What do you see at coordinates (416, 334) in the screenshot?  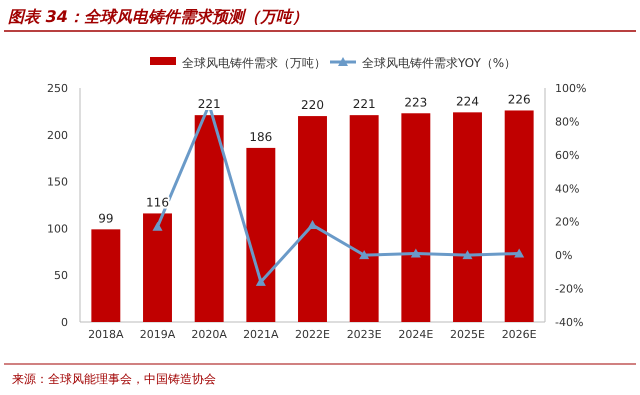 I see `x-tick-label: 2024E` at bounding box center [416, 334].